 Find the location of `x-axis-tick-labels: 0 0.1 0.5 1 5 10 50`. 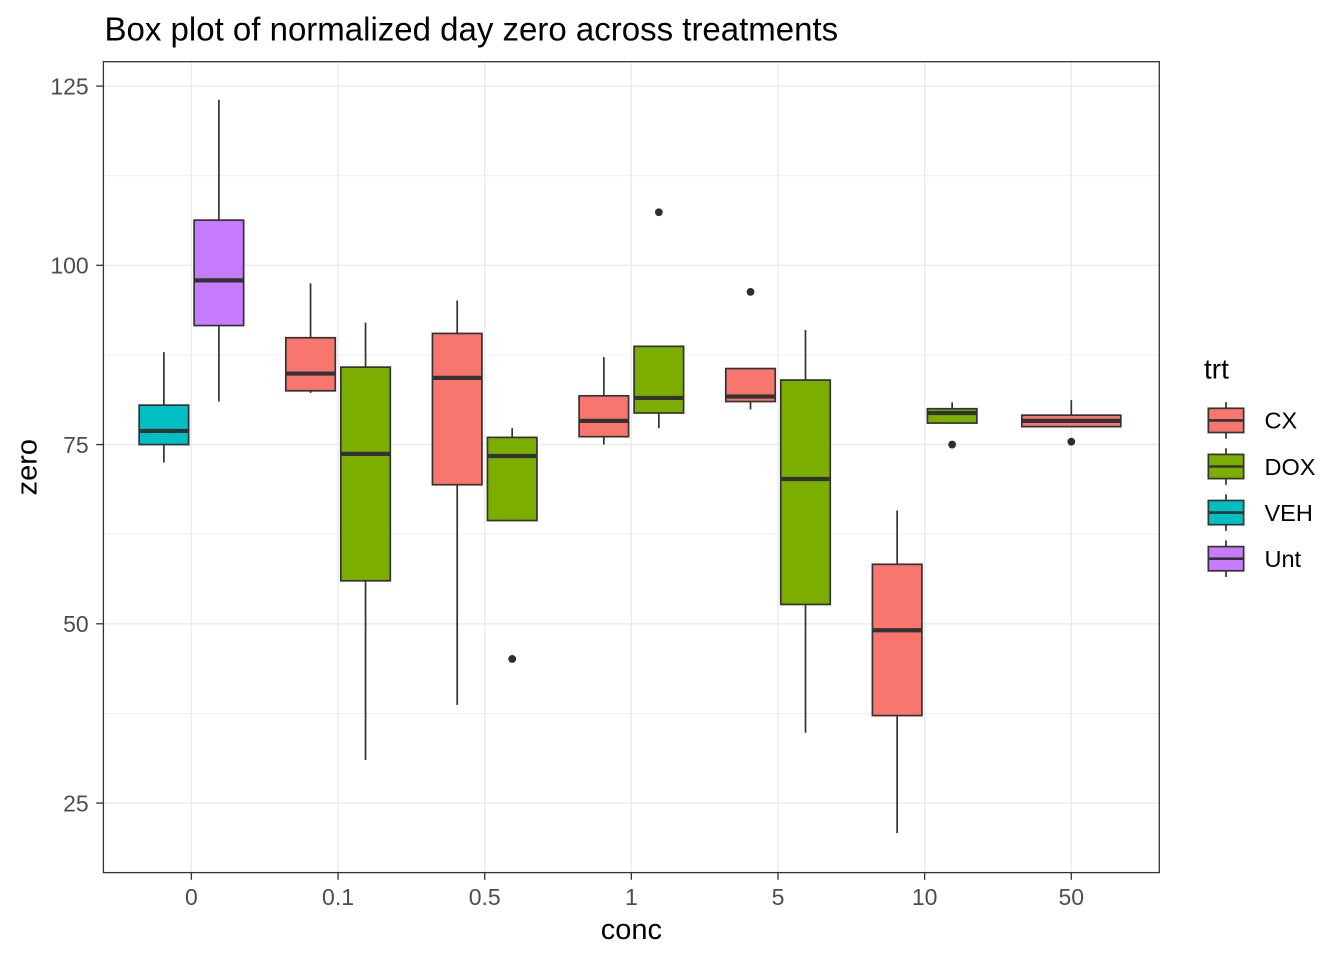

x-axis-tick-labels: 0 0.1 0.5 1 5 10 50 is located at coordinates (634, 897).